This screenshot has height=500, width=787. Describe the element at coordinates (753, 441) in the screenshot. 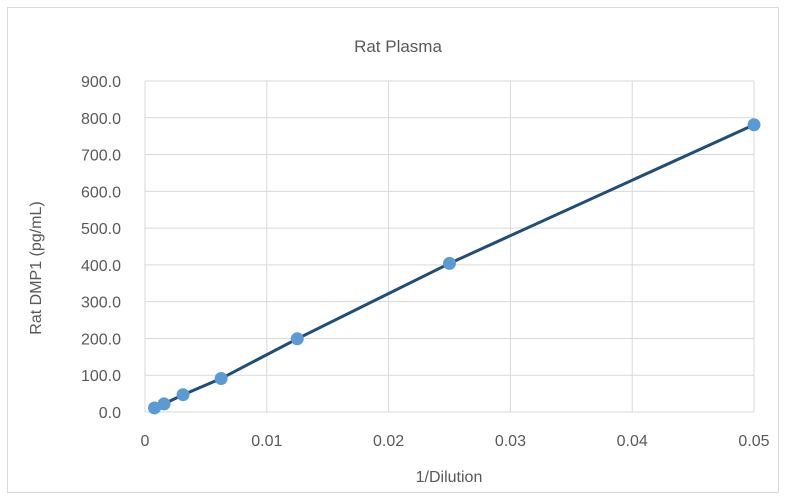

I see `x-tick-label: 0.05` at that location.